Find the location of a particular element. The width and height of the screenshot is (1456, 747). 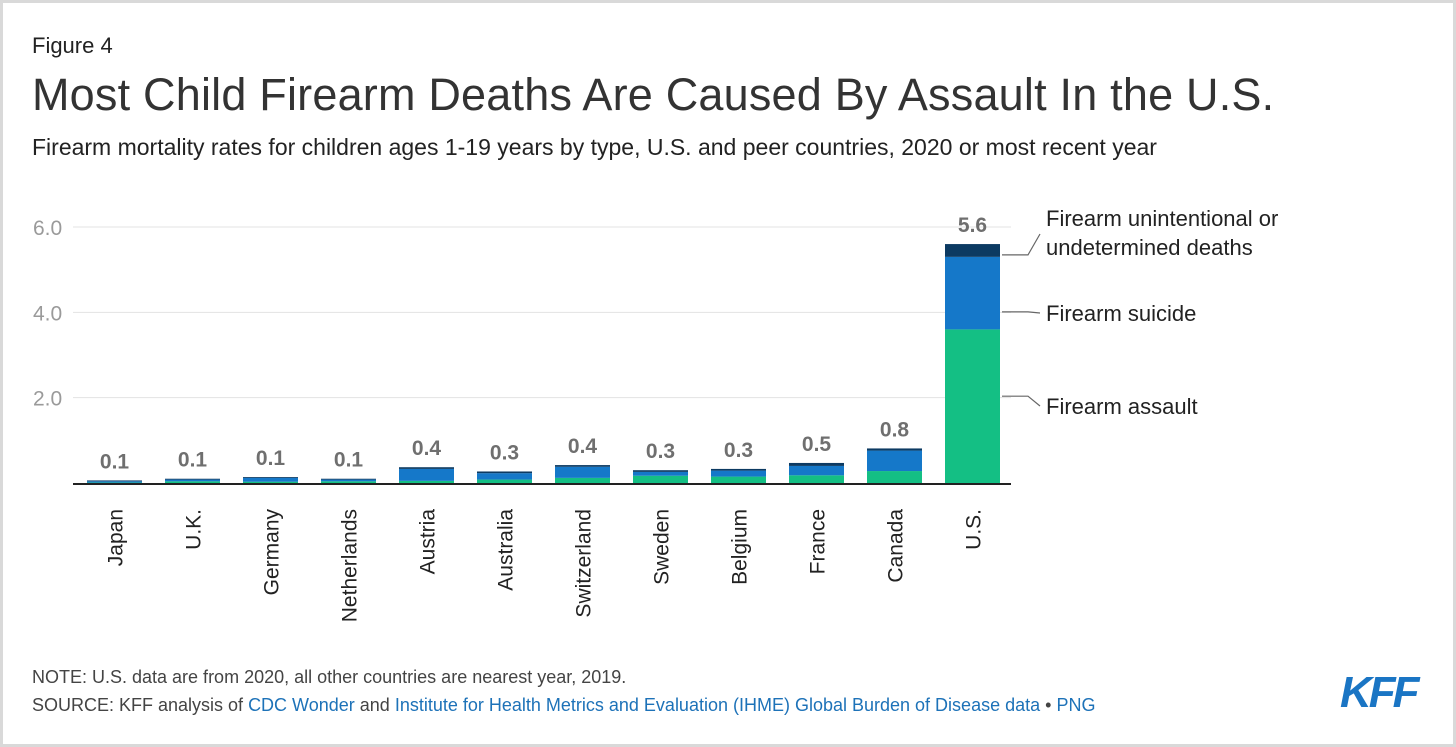

series-label: Firearm suicide is located at coordinates (1121, 313).